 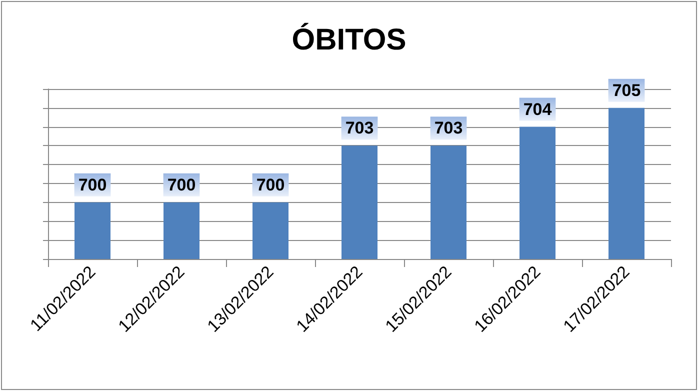 What do you see at coordinates (626, 90) in the screenshot?
I see `data-label: 705` at bounding box center [626, 90].